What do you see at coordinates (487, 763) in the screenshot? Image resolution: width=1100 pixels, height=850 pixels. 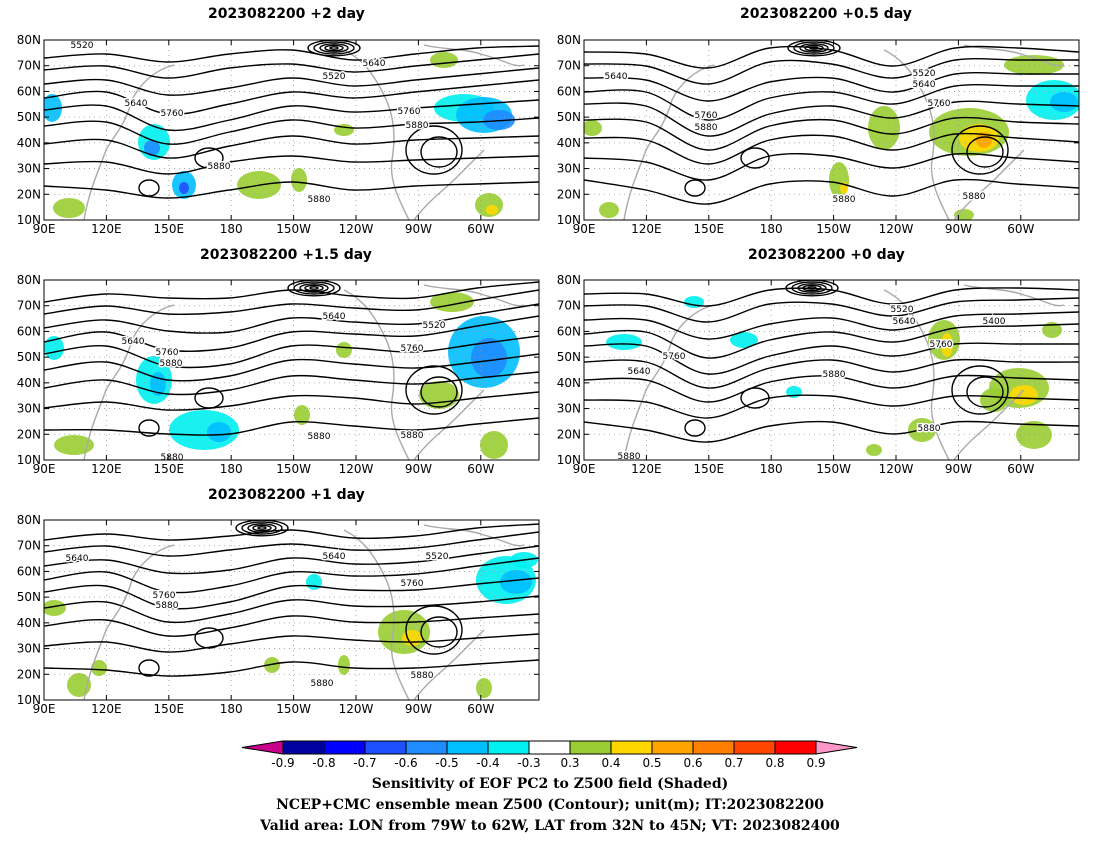 I see `colorbar-label: -0.4` at bounding box center [487, 763].